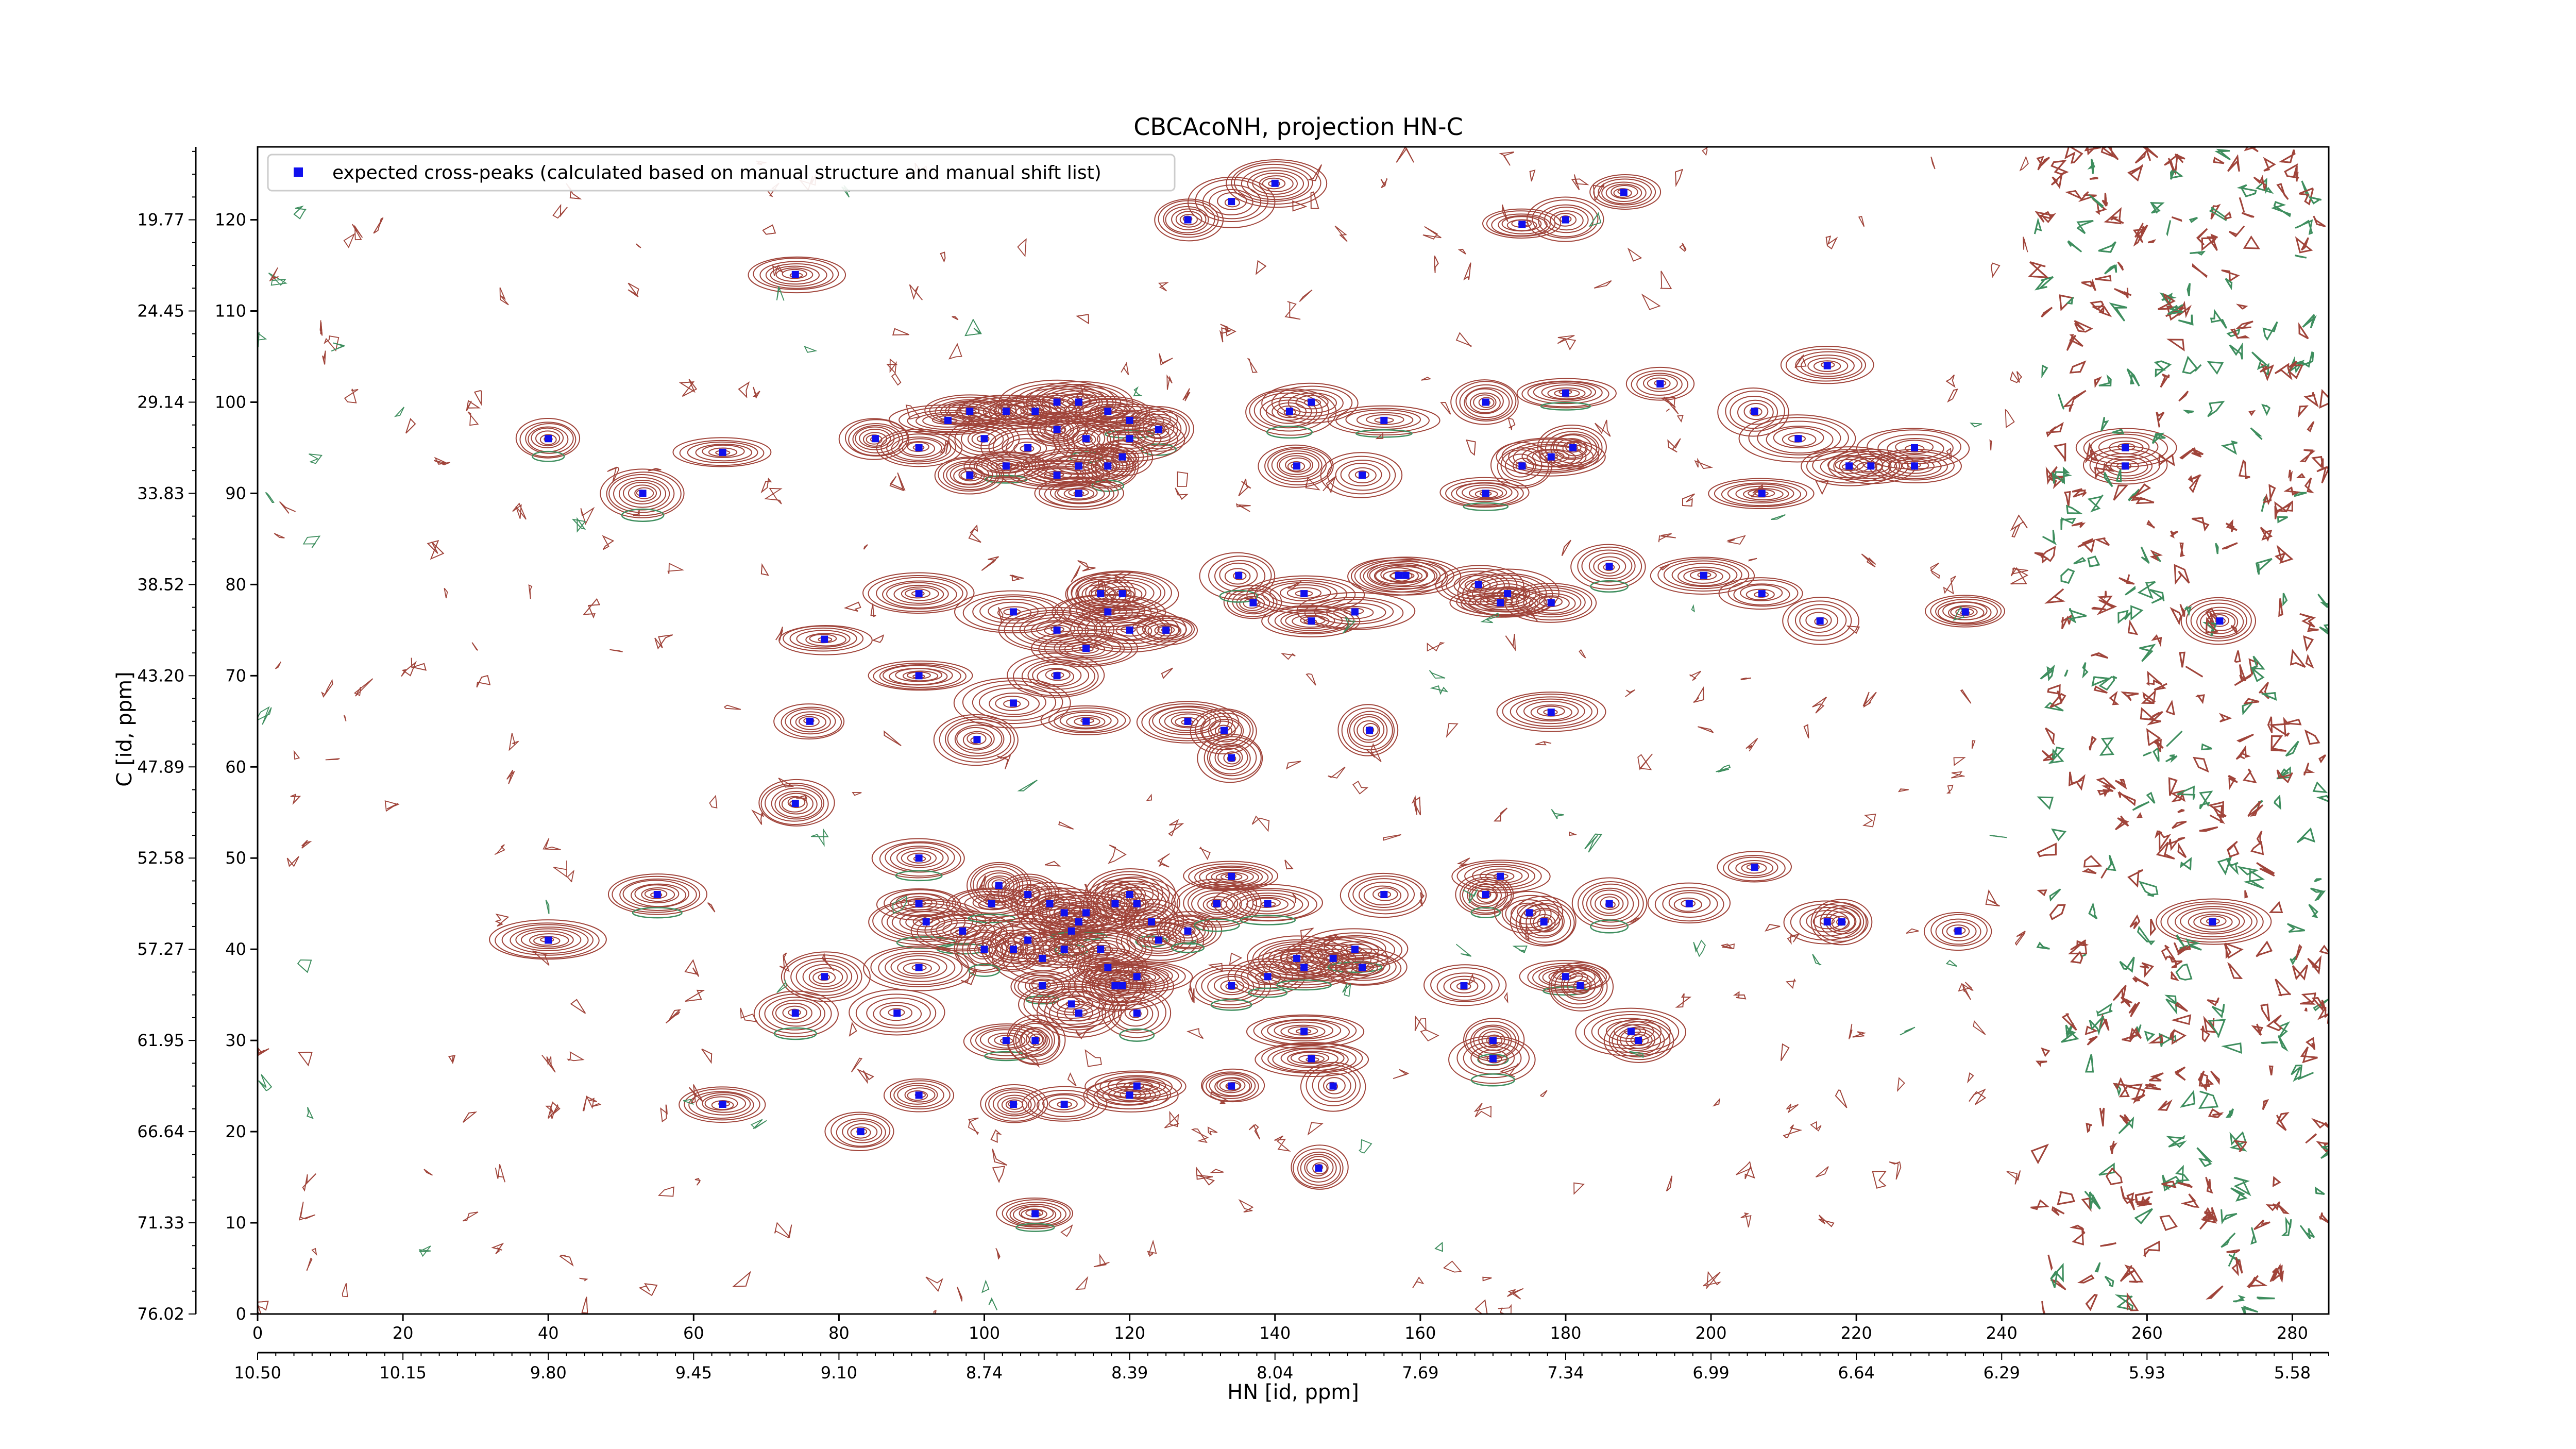 This screenshot has height=1449, width=2576. I want to click on x-index-tick-label: 40, so click(548, 1333).